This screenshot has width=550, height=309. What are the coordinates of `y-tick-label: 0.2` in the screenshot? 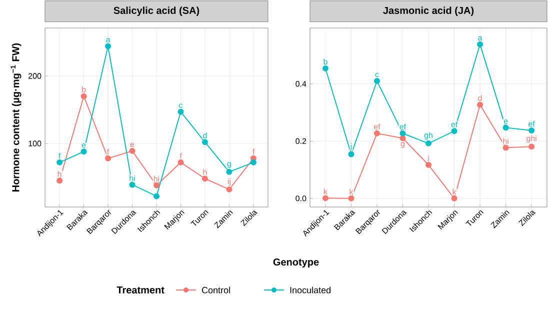 It's located at (301, 141).